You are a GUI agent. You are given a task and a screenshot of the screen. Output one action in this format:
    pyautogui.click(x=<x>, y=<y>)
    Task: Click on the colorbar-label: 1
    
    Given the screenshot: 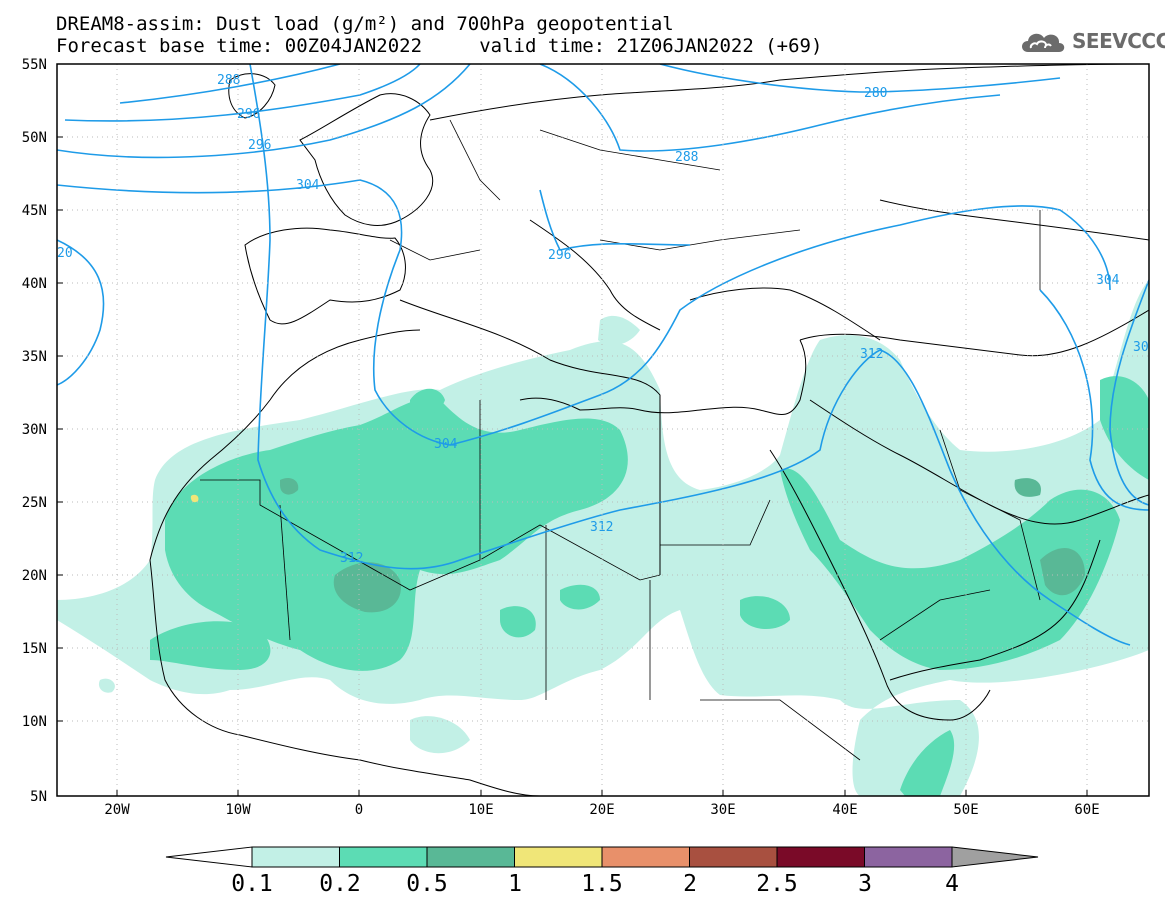 What is the action you would take?
    pyautogui.click(x=515, y=884)
    